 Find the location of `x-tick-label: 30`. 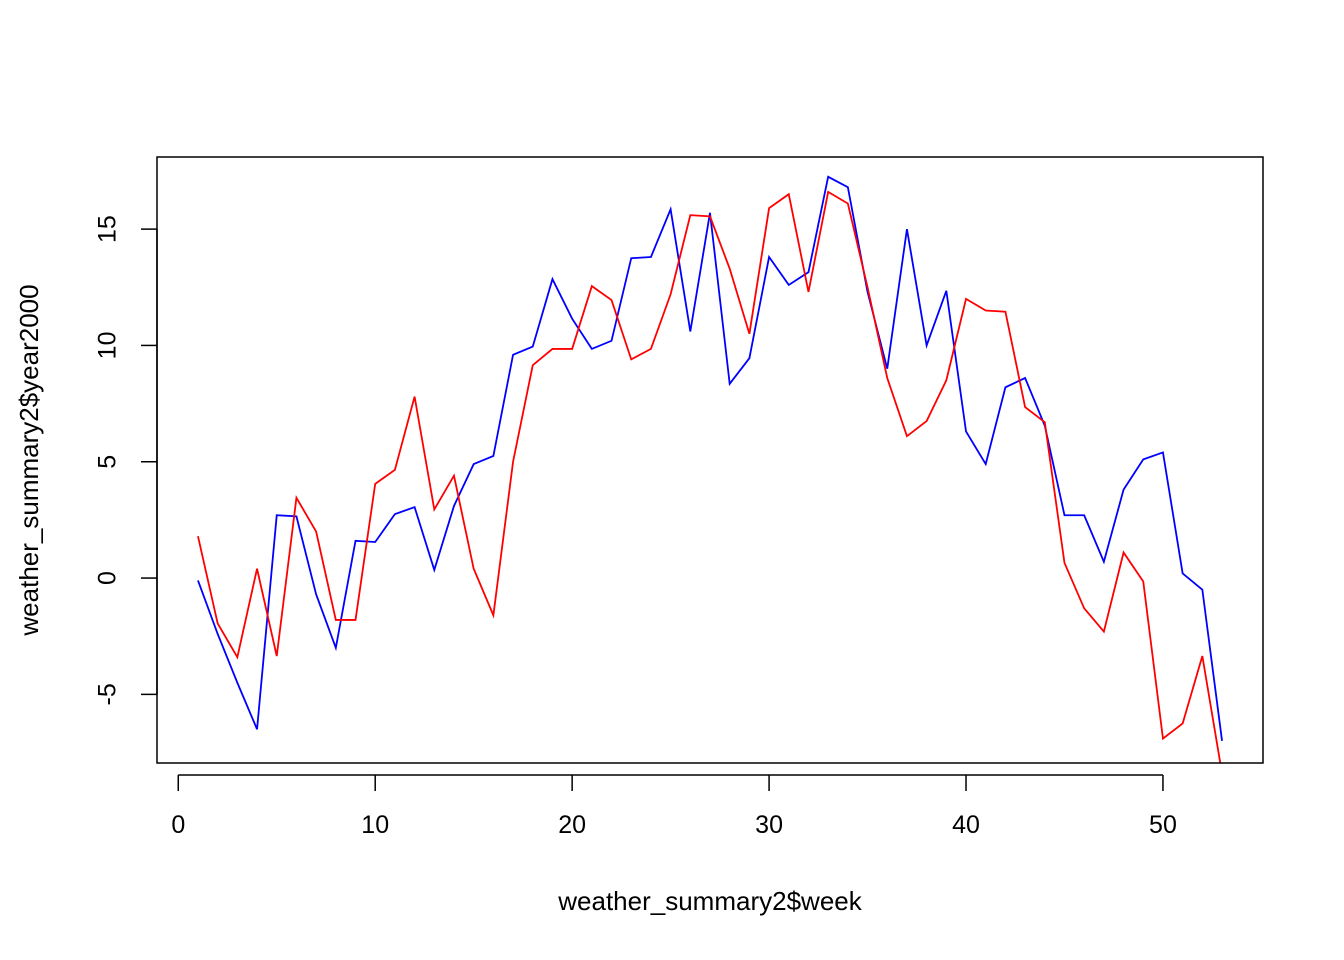

x-tick-label: 30 is located at coordinates (769, 825).